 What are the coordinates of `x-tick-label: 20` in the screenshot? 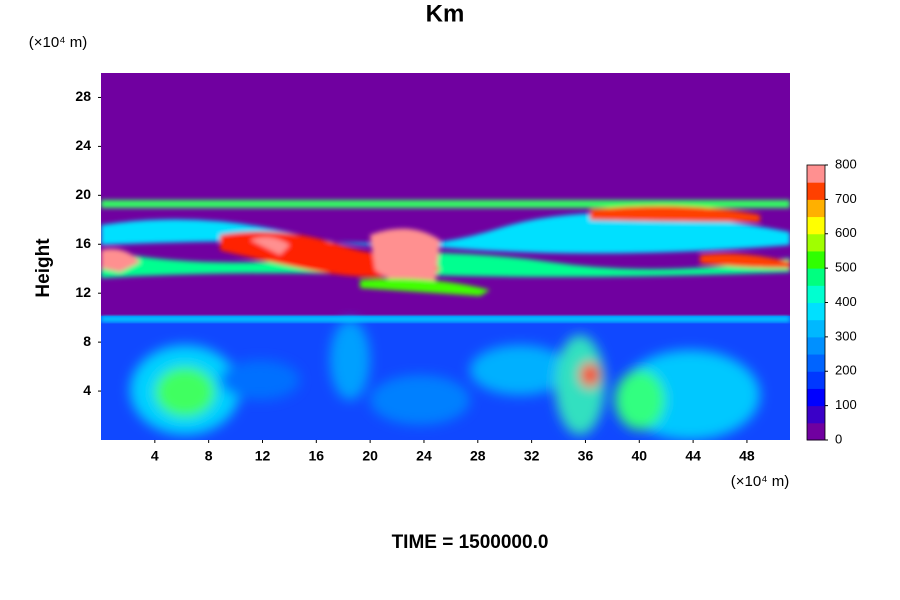 It's located at (370, 456).